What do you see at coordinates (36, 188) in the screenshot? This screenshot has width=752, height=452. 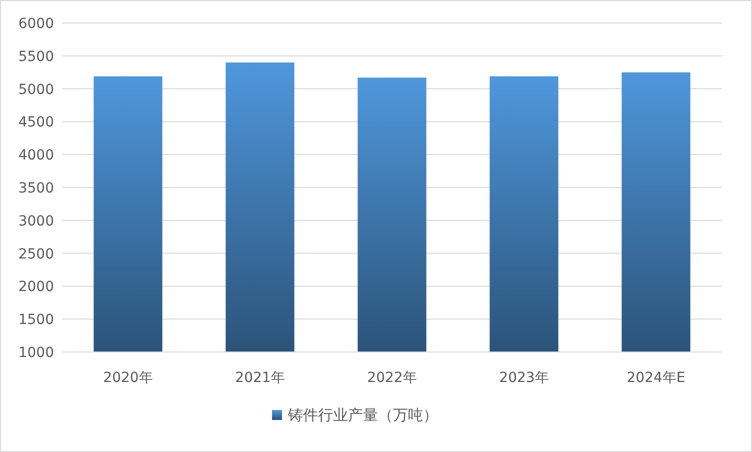 I see `y-tick-label: 3500` at bounding box center [36, 188].